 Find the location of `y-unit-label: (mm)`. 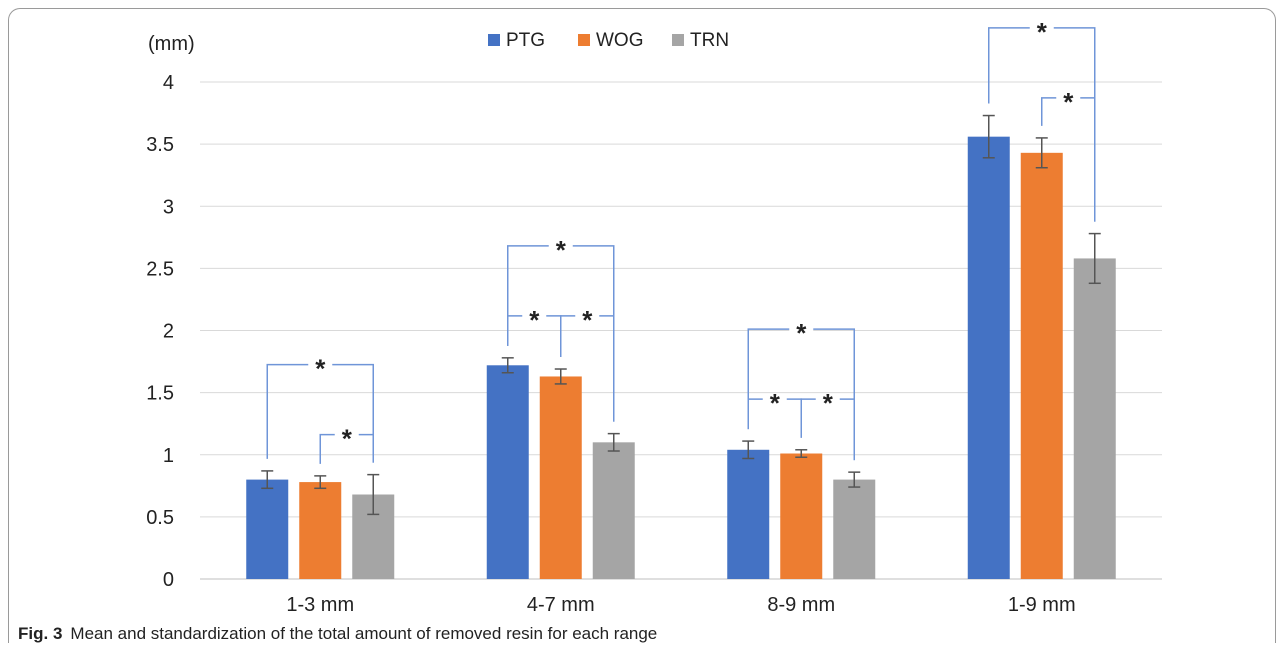

y-unit-label: (mm) is located at coordinates (171, 44).